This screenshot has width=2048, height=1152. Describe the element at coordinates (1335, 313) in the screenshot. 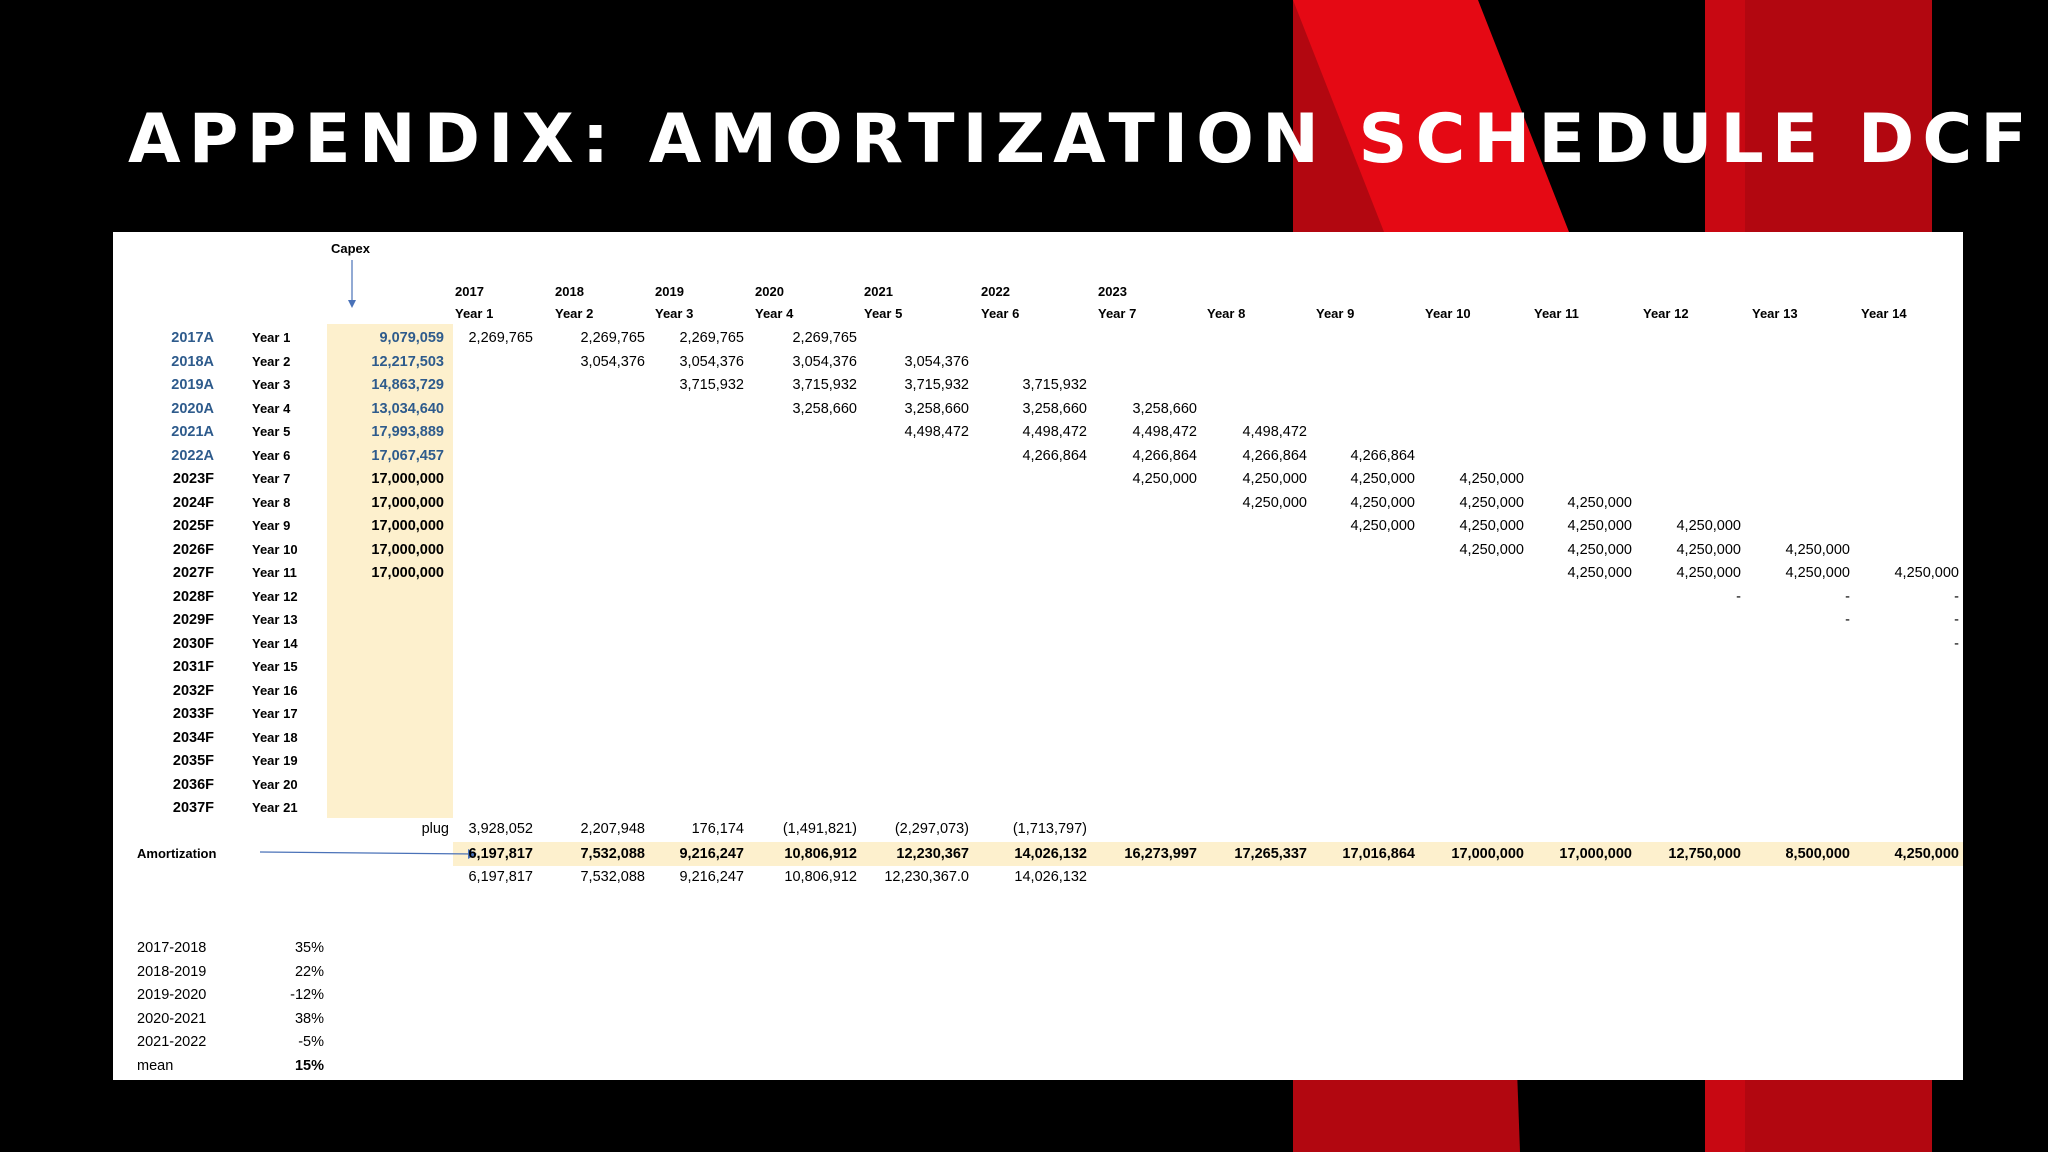

I see `year-header: Year 9` at that location.